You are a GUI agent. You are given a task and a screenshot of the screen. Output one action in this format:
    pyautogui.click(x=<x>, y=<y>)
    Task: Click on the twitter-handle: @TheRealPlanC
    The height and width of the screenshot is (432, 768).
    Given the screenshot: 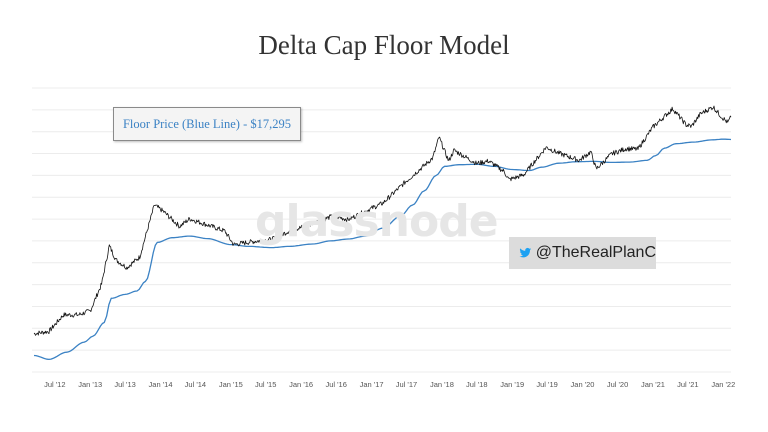 What is the action you would take?
    pyautogui.click(x=595, y=252)
    